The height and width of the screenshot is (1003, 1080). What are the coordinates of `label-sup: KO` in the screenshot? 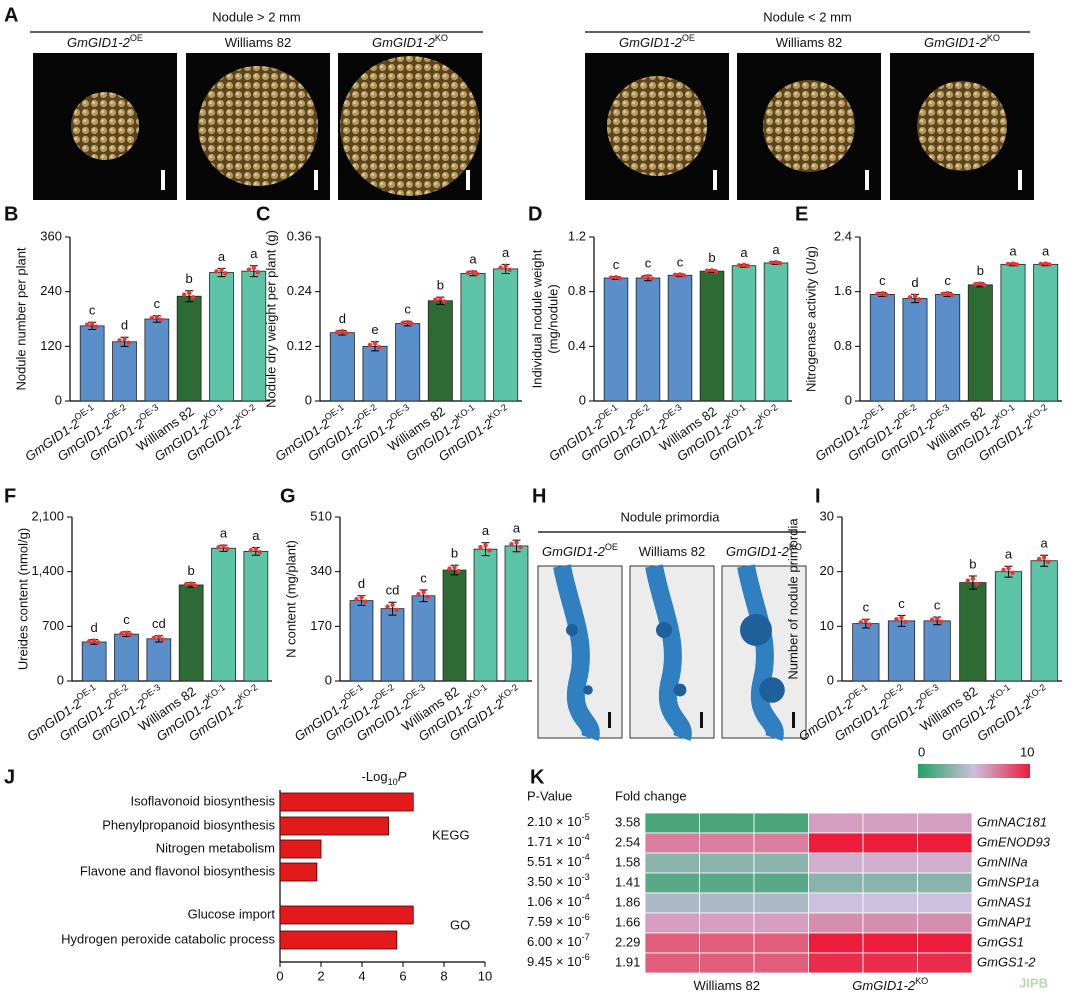 It's located at (795, 547).